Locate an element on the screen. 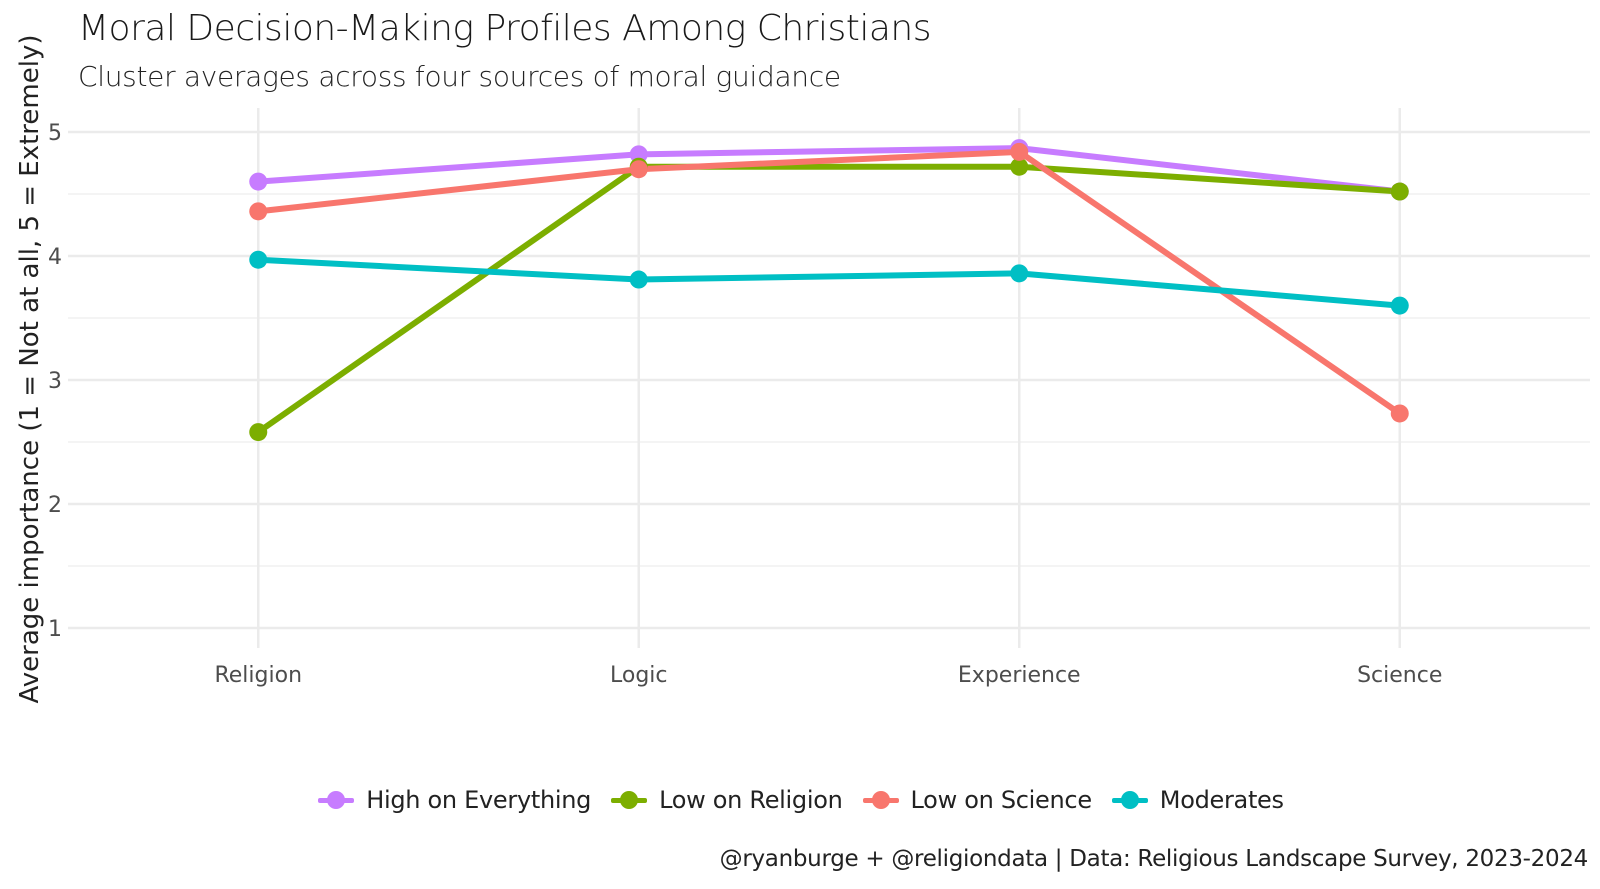 The width and height of the screenshot is (1600, 889). y-tick-label: 1 is located at coordinates (55, 629).